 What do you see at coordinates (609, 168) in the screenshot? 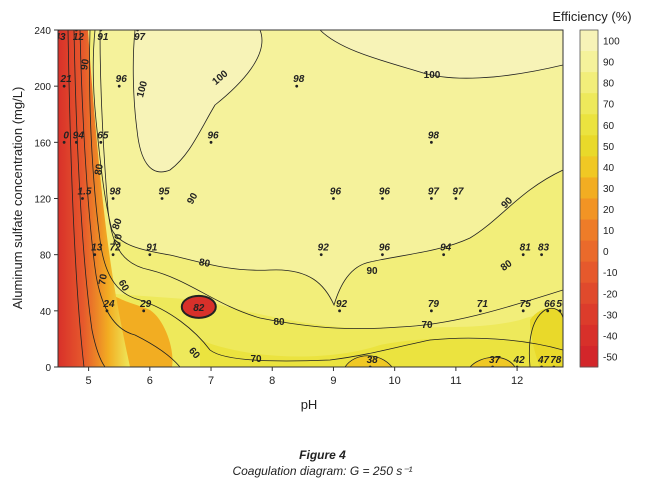
I see `colorbar-level-label: 40` at bounding box center [609, 168].